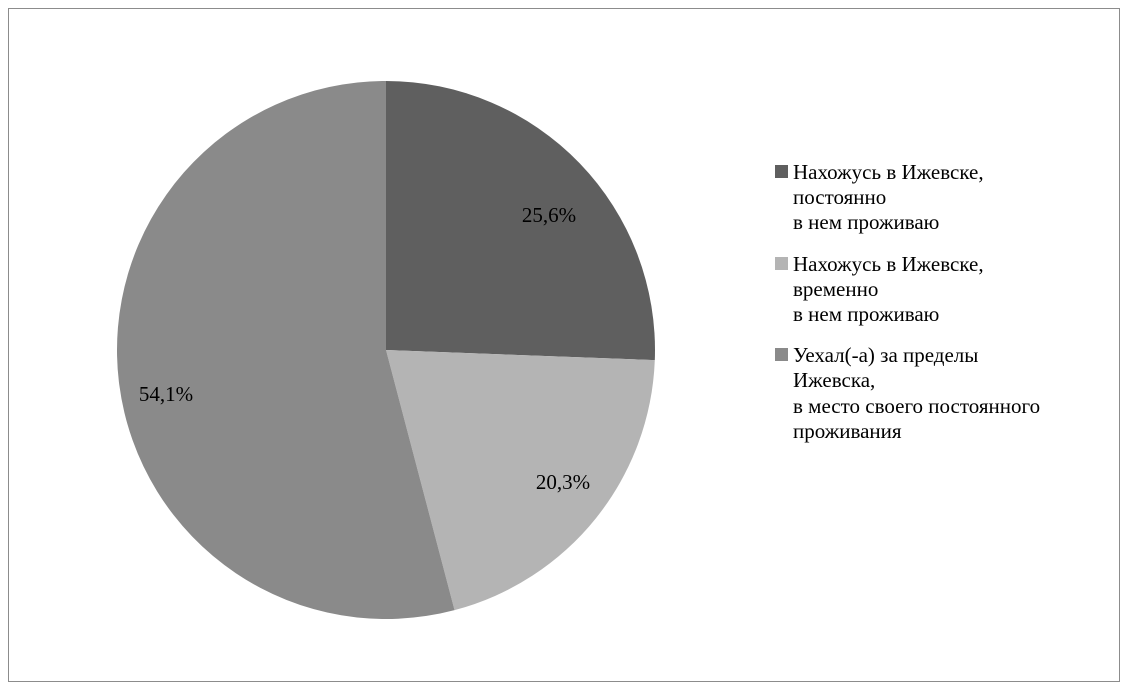  I want to click on legend-label-line: постоянно, so click(840, 197).